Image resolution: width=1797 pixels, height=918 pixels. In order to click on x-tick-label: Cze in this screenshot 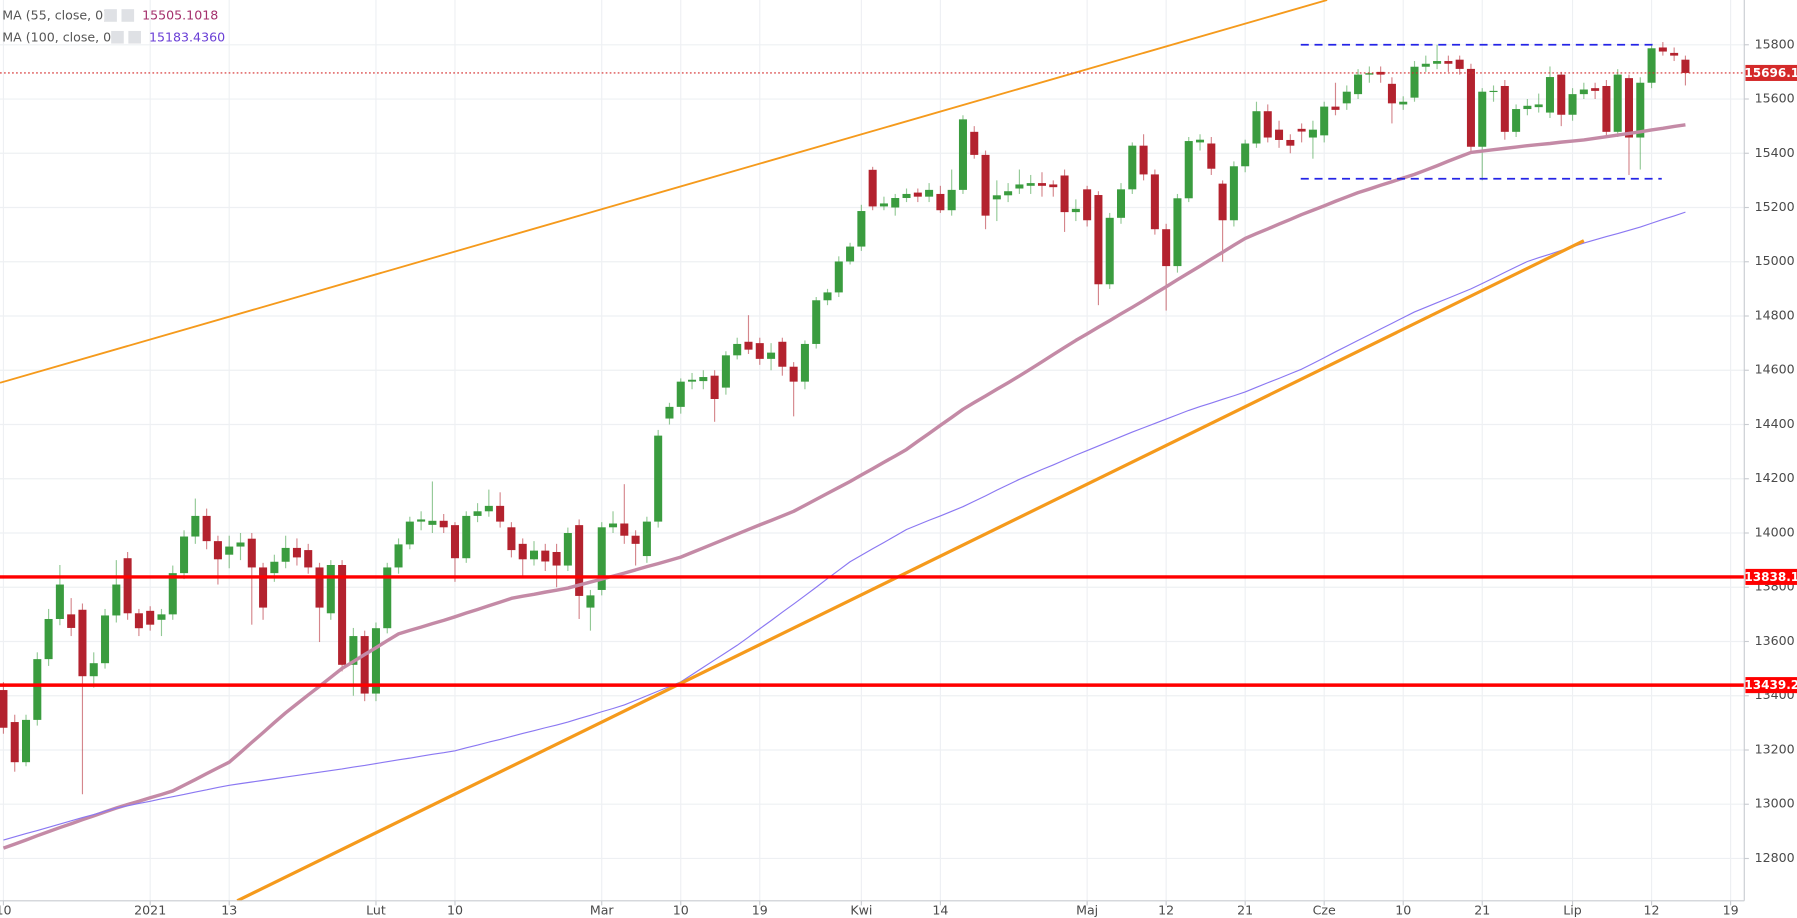, I will do `click(1324, 910)`.